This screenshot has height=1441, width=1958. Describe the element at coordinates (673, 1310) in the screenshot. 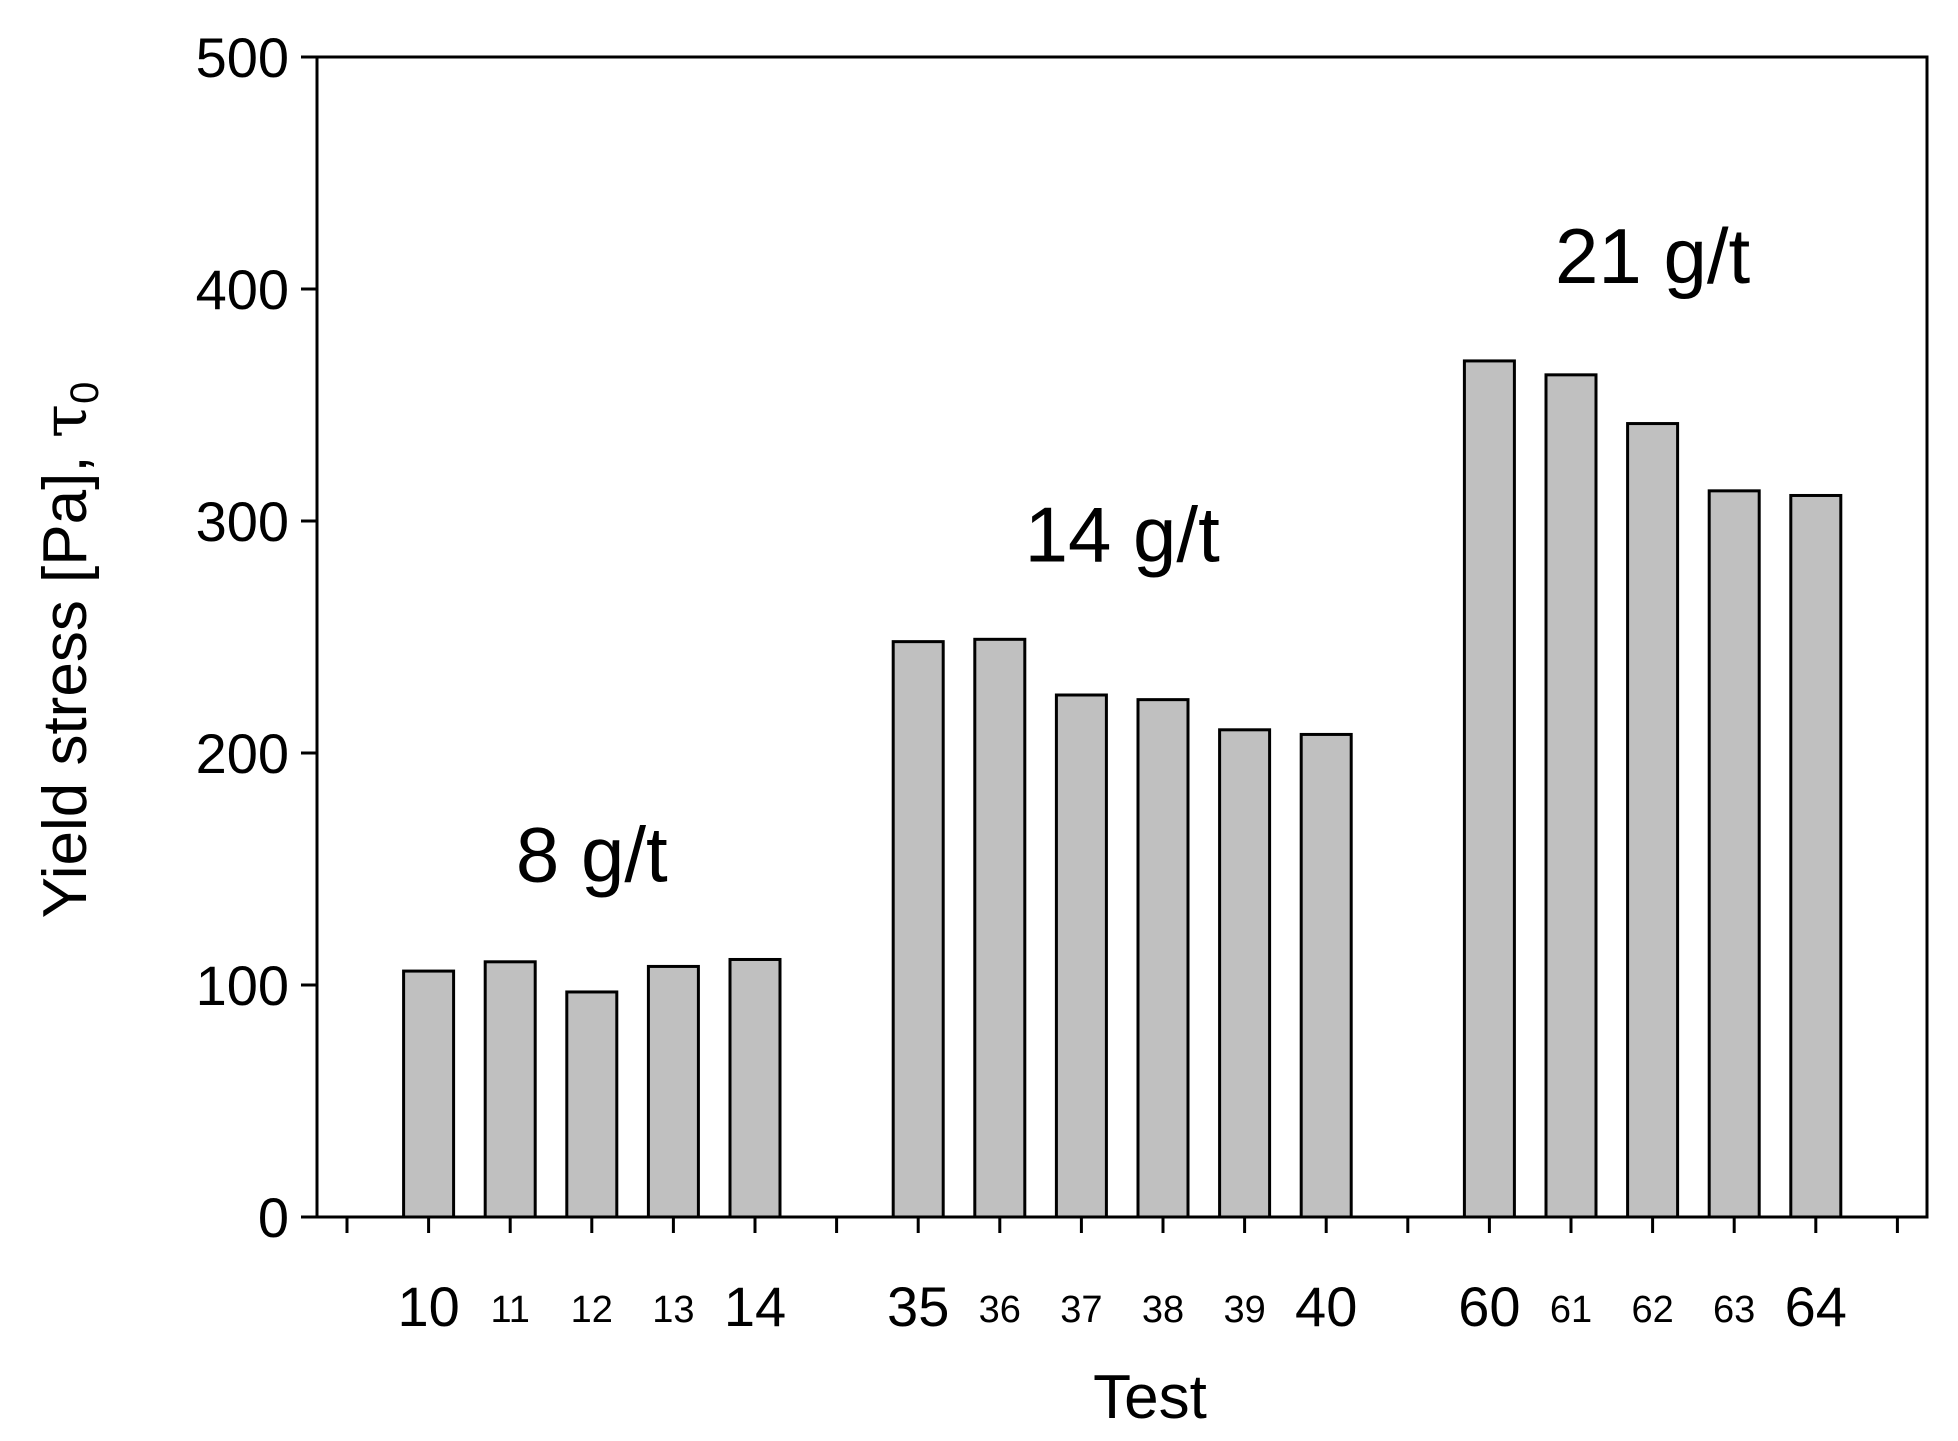

I see `x-tick-label-13: 13` at that location.